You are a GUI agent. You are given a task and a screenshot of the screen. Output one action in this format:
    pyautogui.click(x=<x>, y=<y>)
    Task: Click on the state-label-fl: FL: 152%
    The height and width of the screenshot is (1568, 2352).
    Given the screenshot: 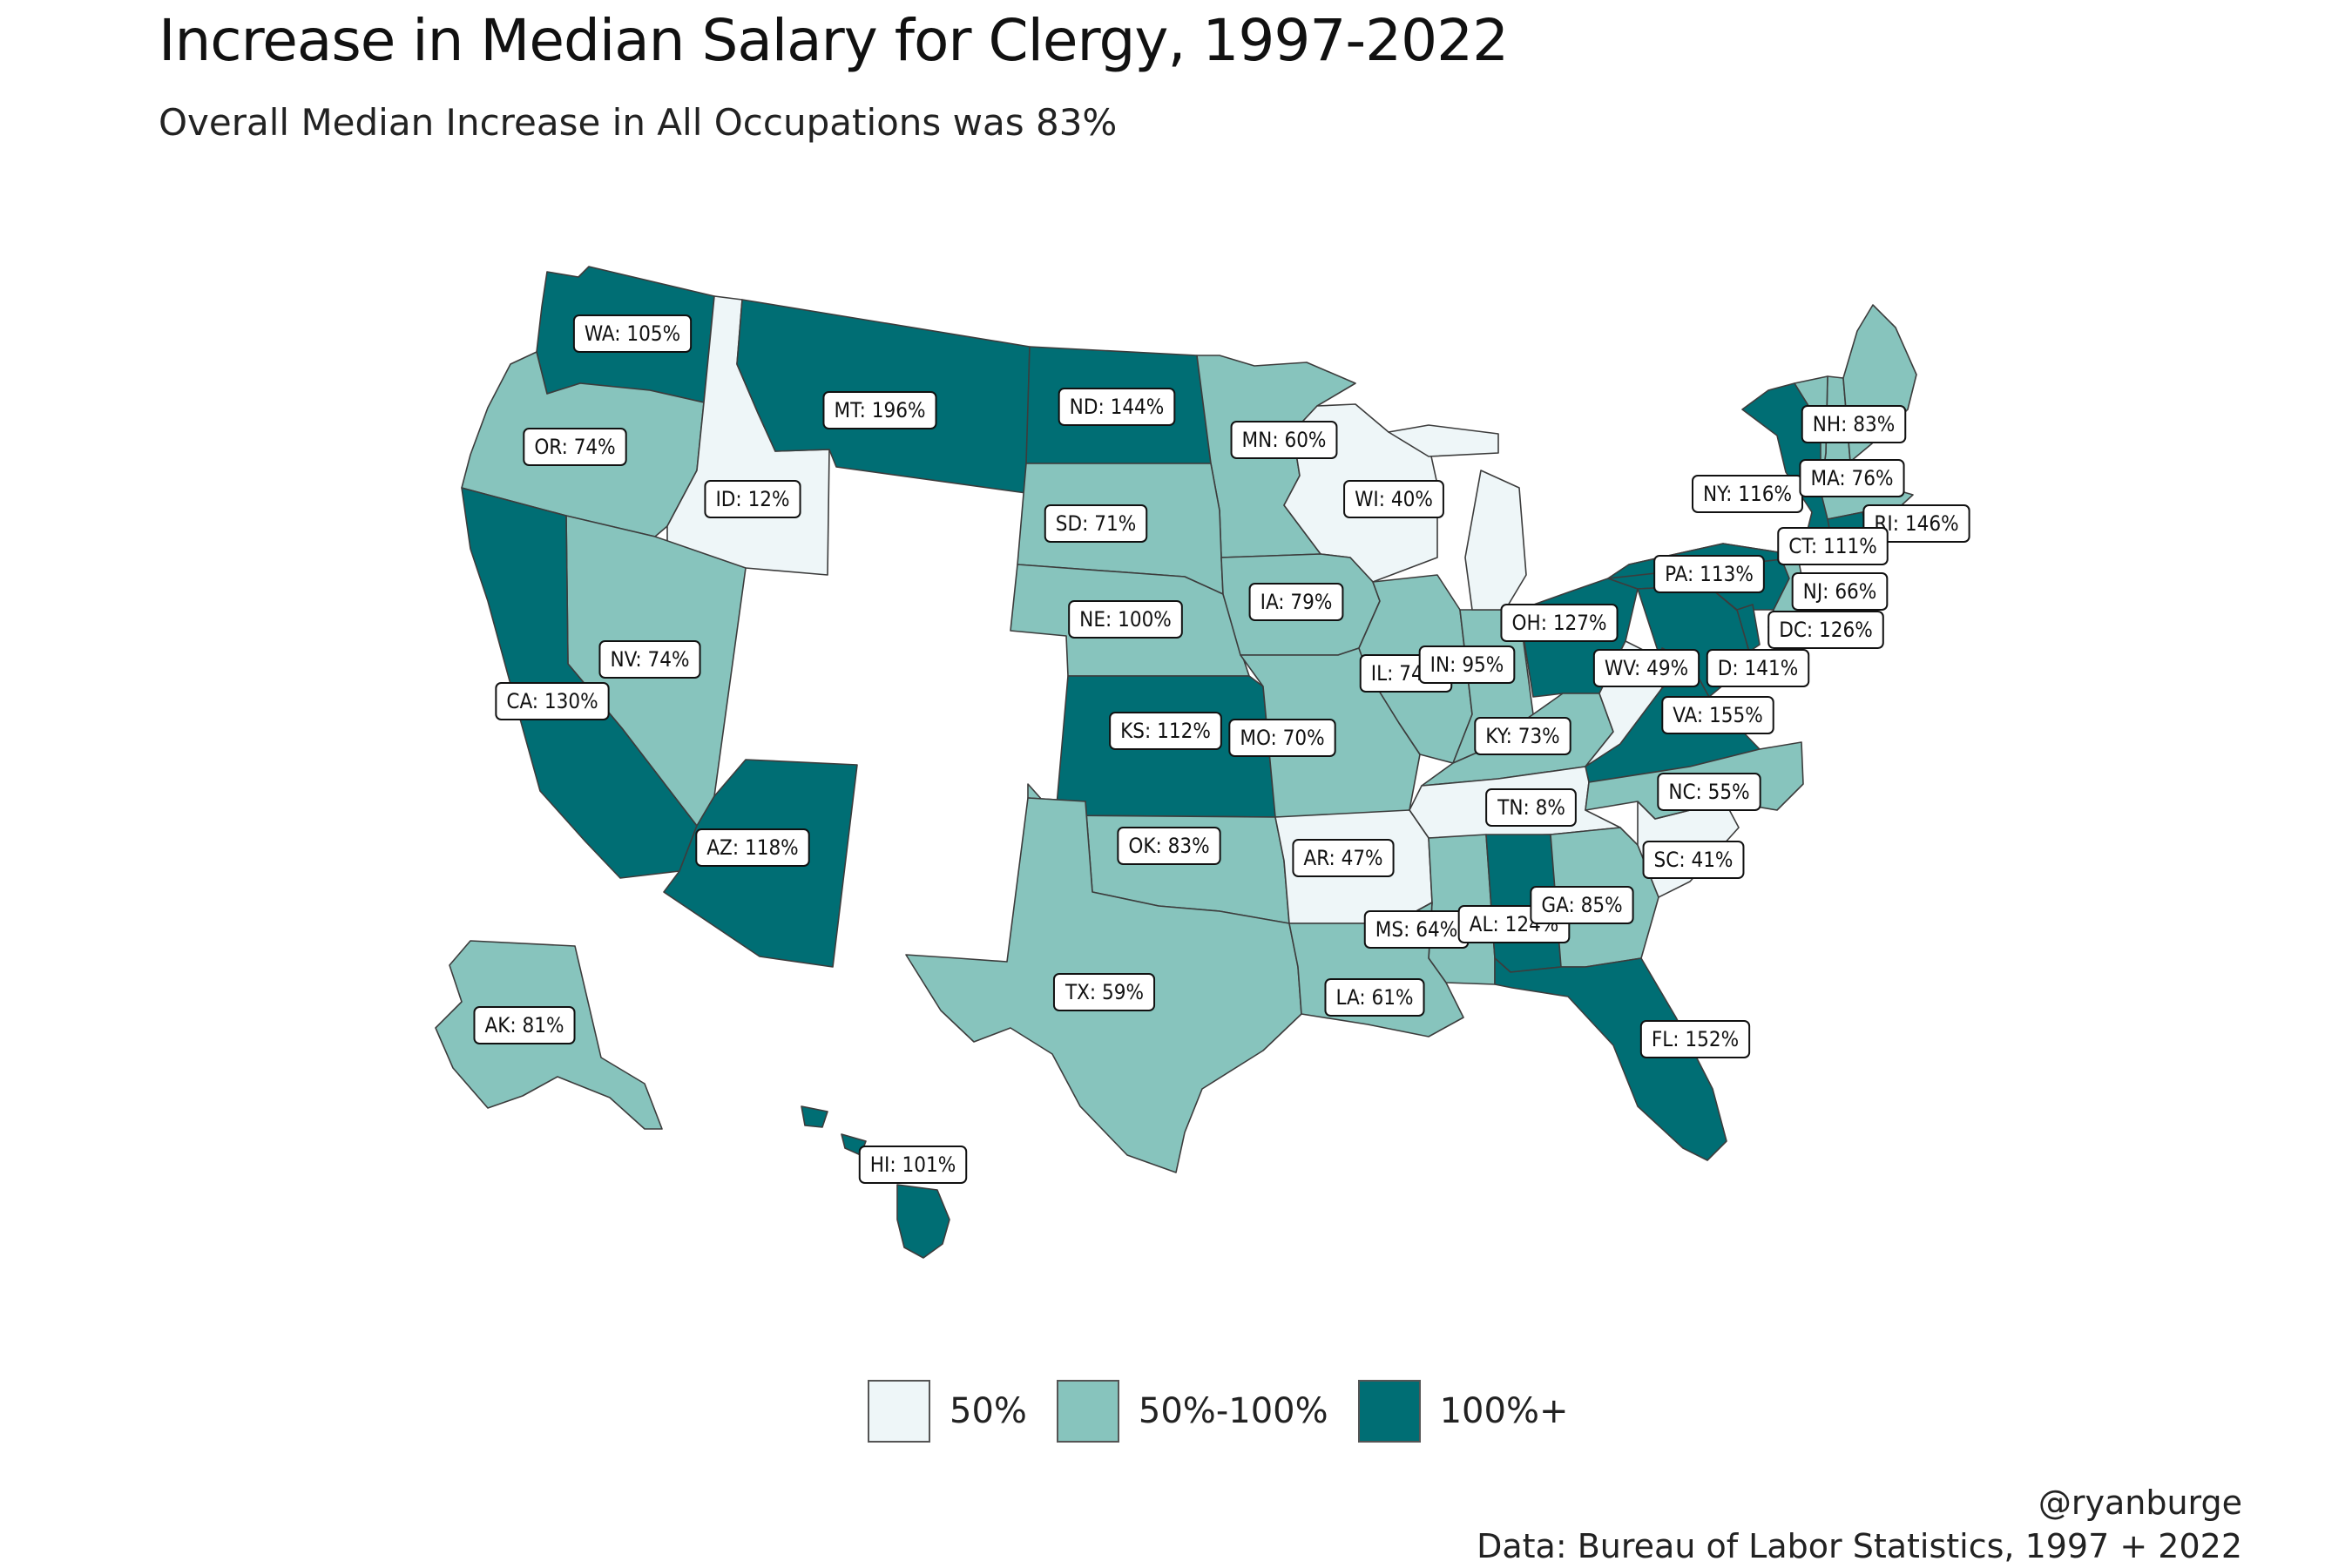 What is the action you would take?
    pyautogui.click(x=1695, y=1039)
    